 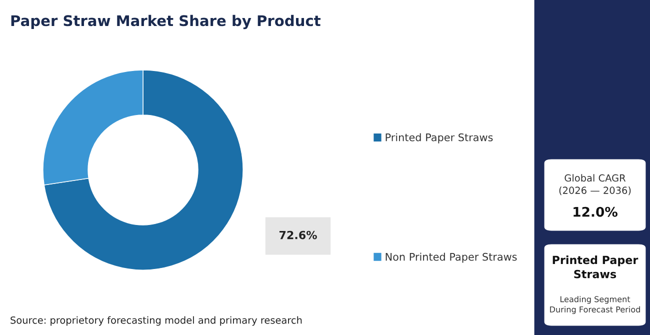 I want to click on legend-label: Non Printed Paper Straws, so click(x=451, y=257).